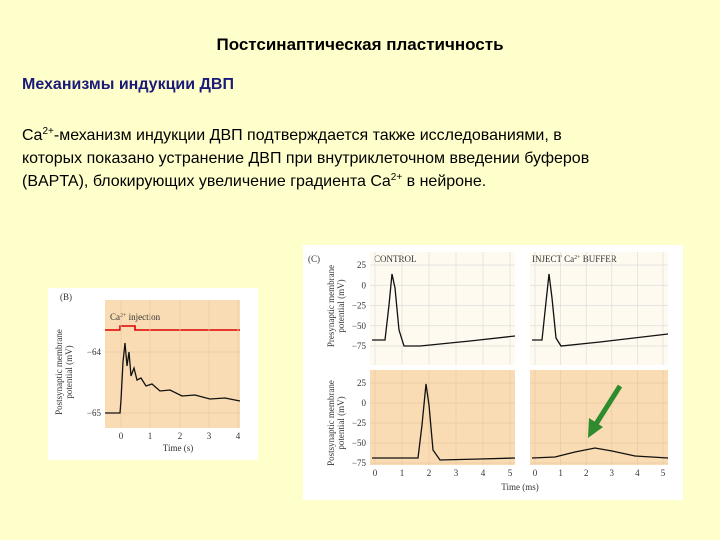 The width and height of the screenshot is (720, 540). I want to click on text: BUFFER, so click(598, 259).